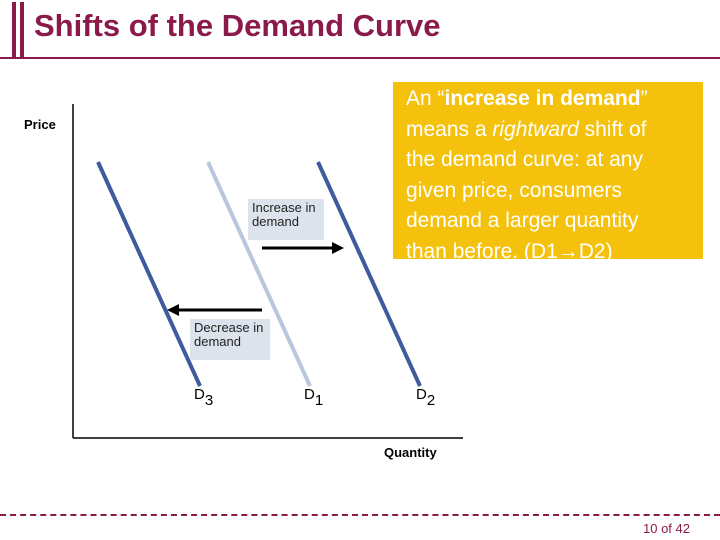  Describe the element at coordinates (360, 515) in the screenshot. I see `footer-divider` at that location.